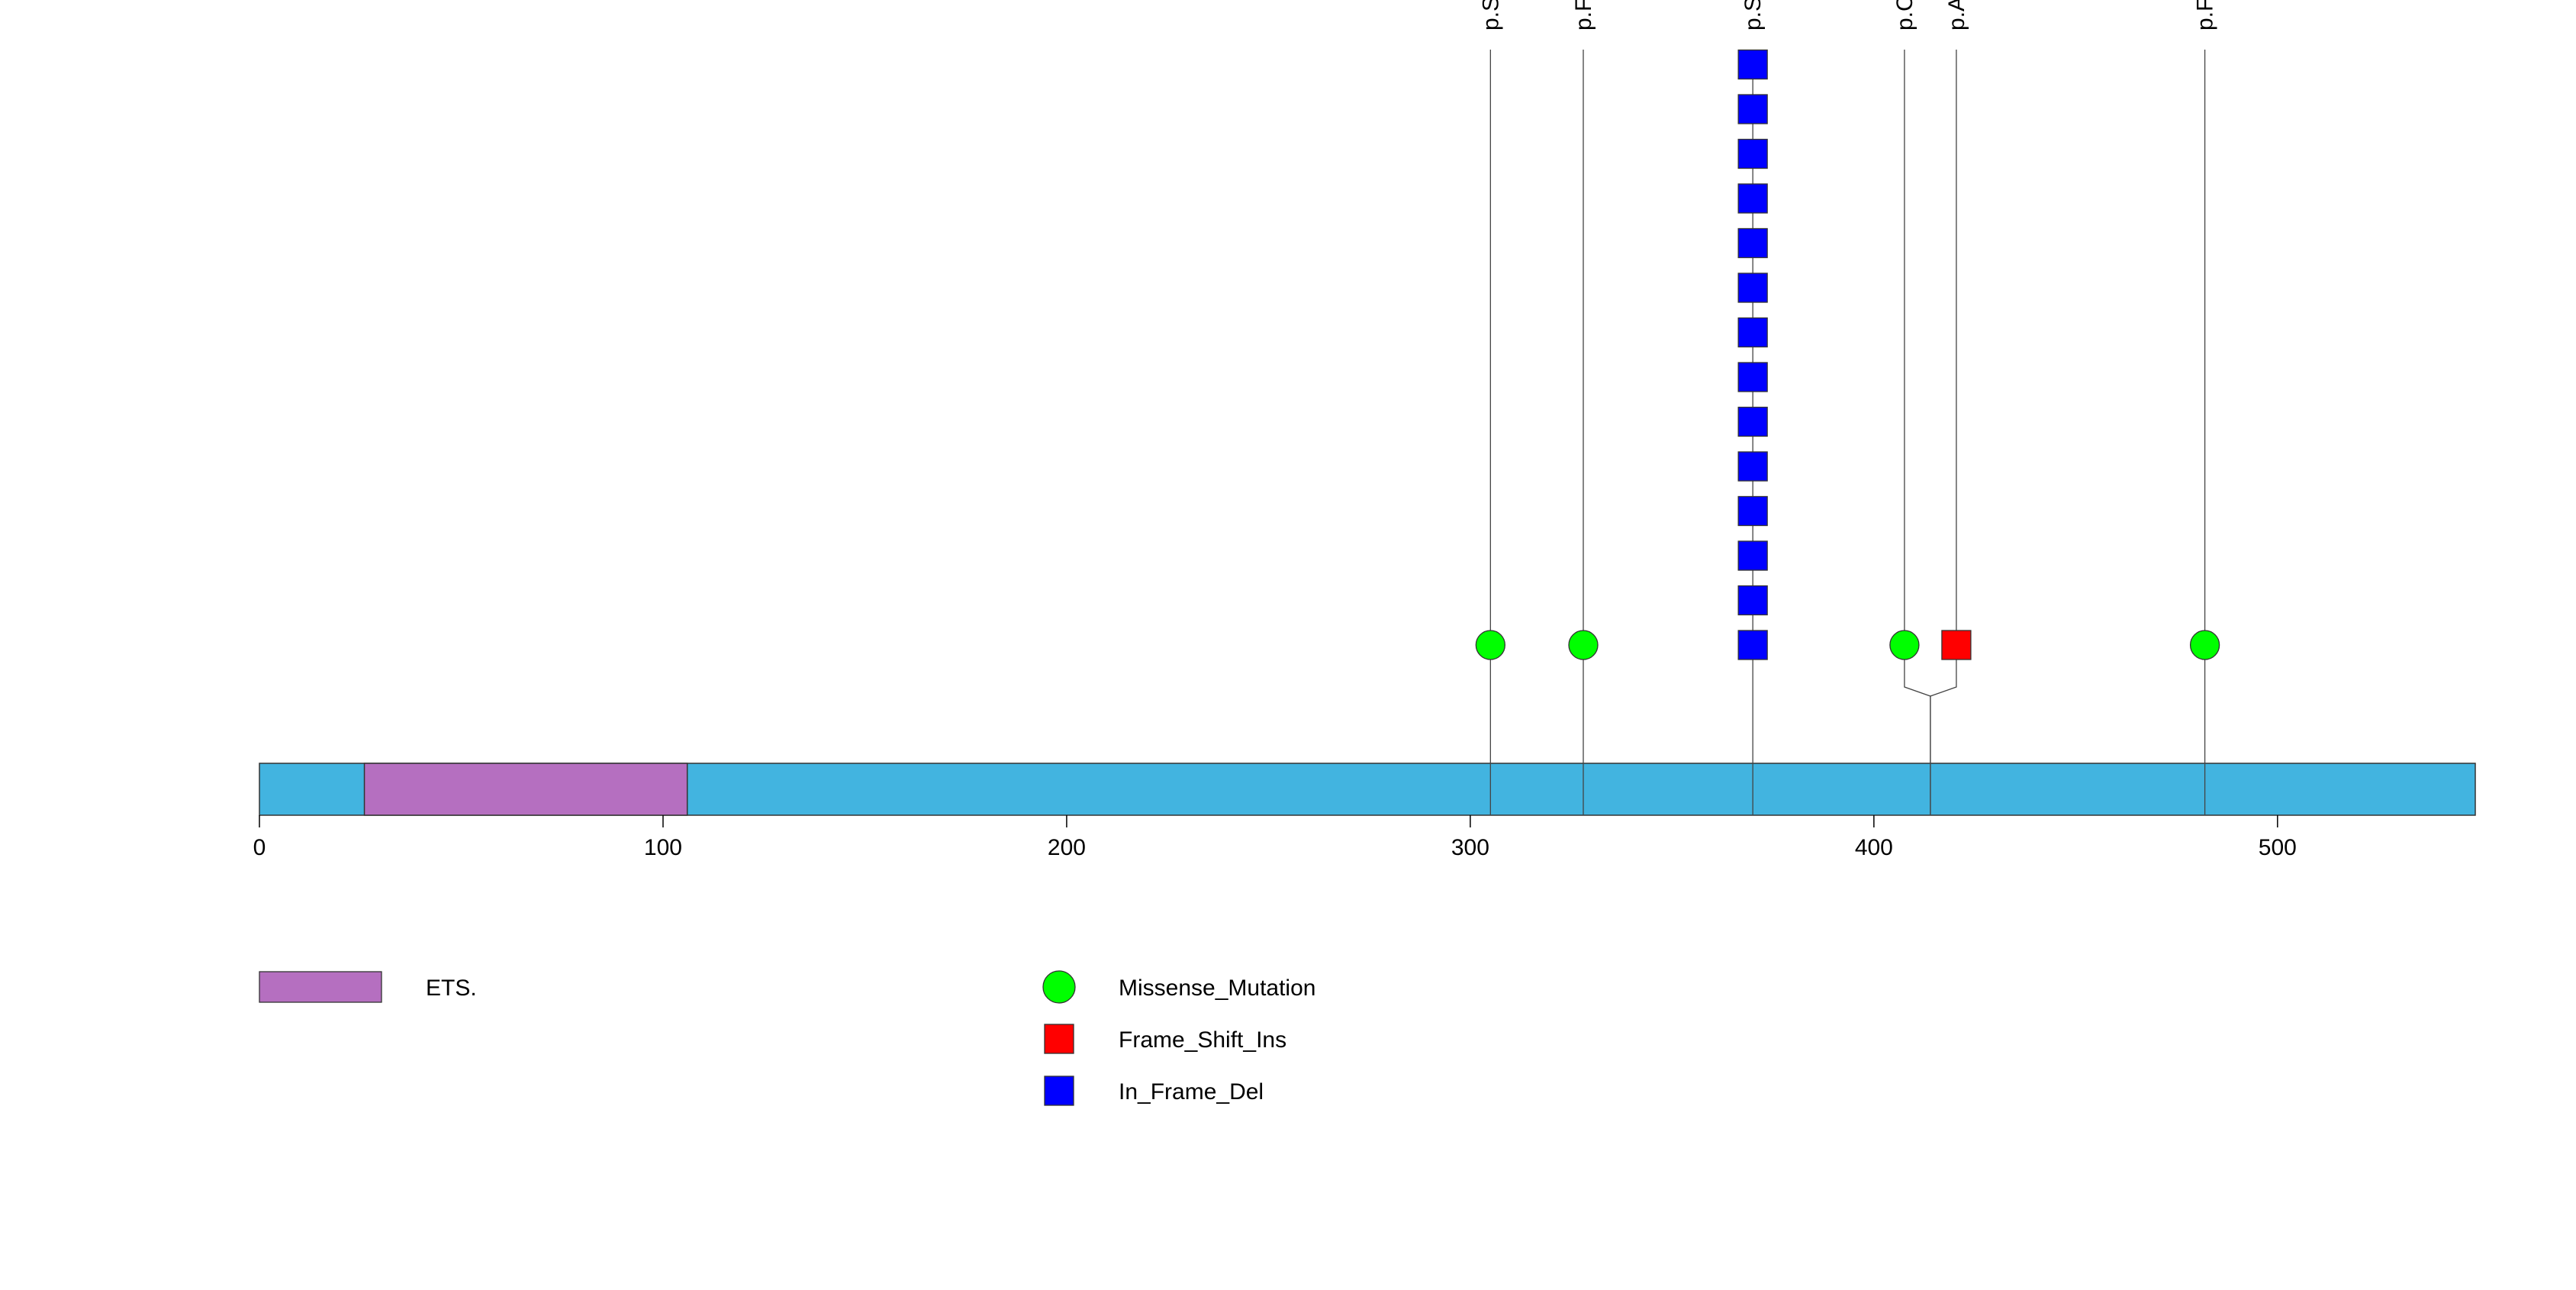 The image size is (2576, 1290). What do you see at coordinates (1202, 1040) in the screenshot?
I see `legend-frame-shift-ins-label: Frame_Shift_Ins` at bounding box center [1202, 1040].